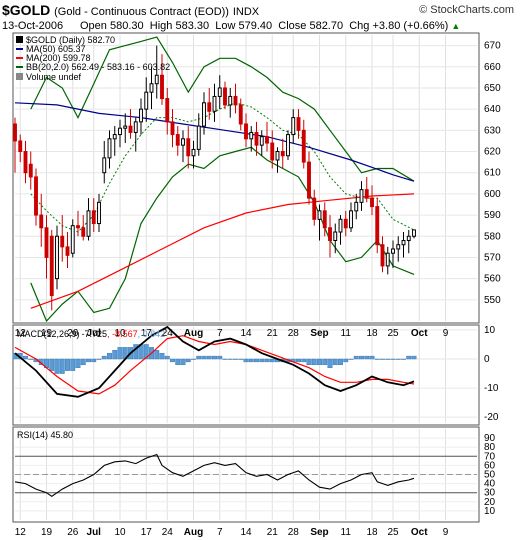  What do you see at coordinates (47, 532) in the screenshot?
I see `rsi-x-tick-label: 19` at bounding box center [47, 532].